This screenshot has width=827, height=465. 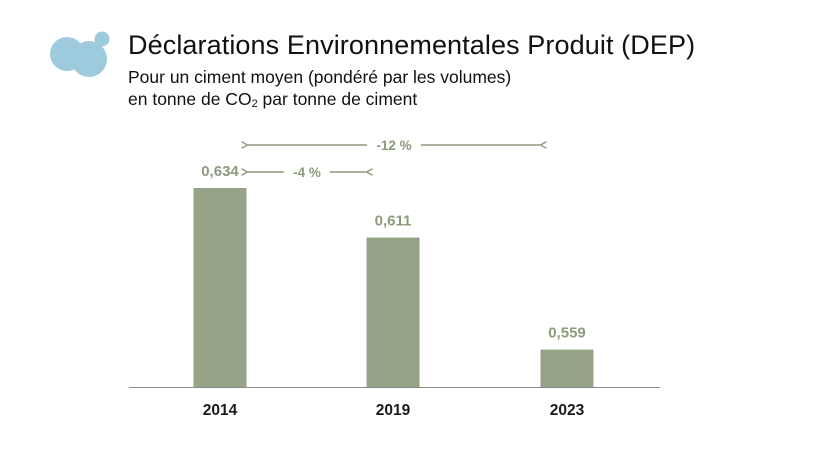 I want to click on value-label-2014: 0,634, so click(x=220, y=171).